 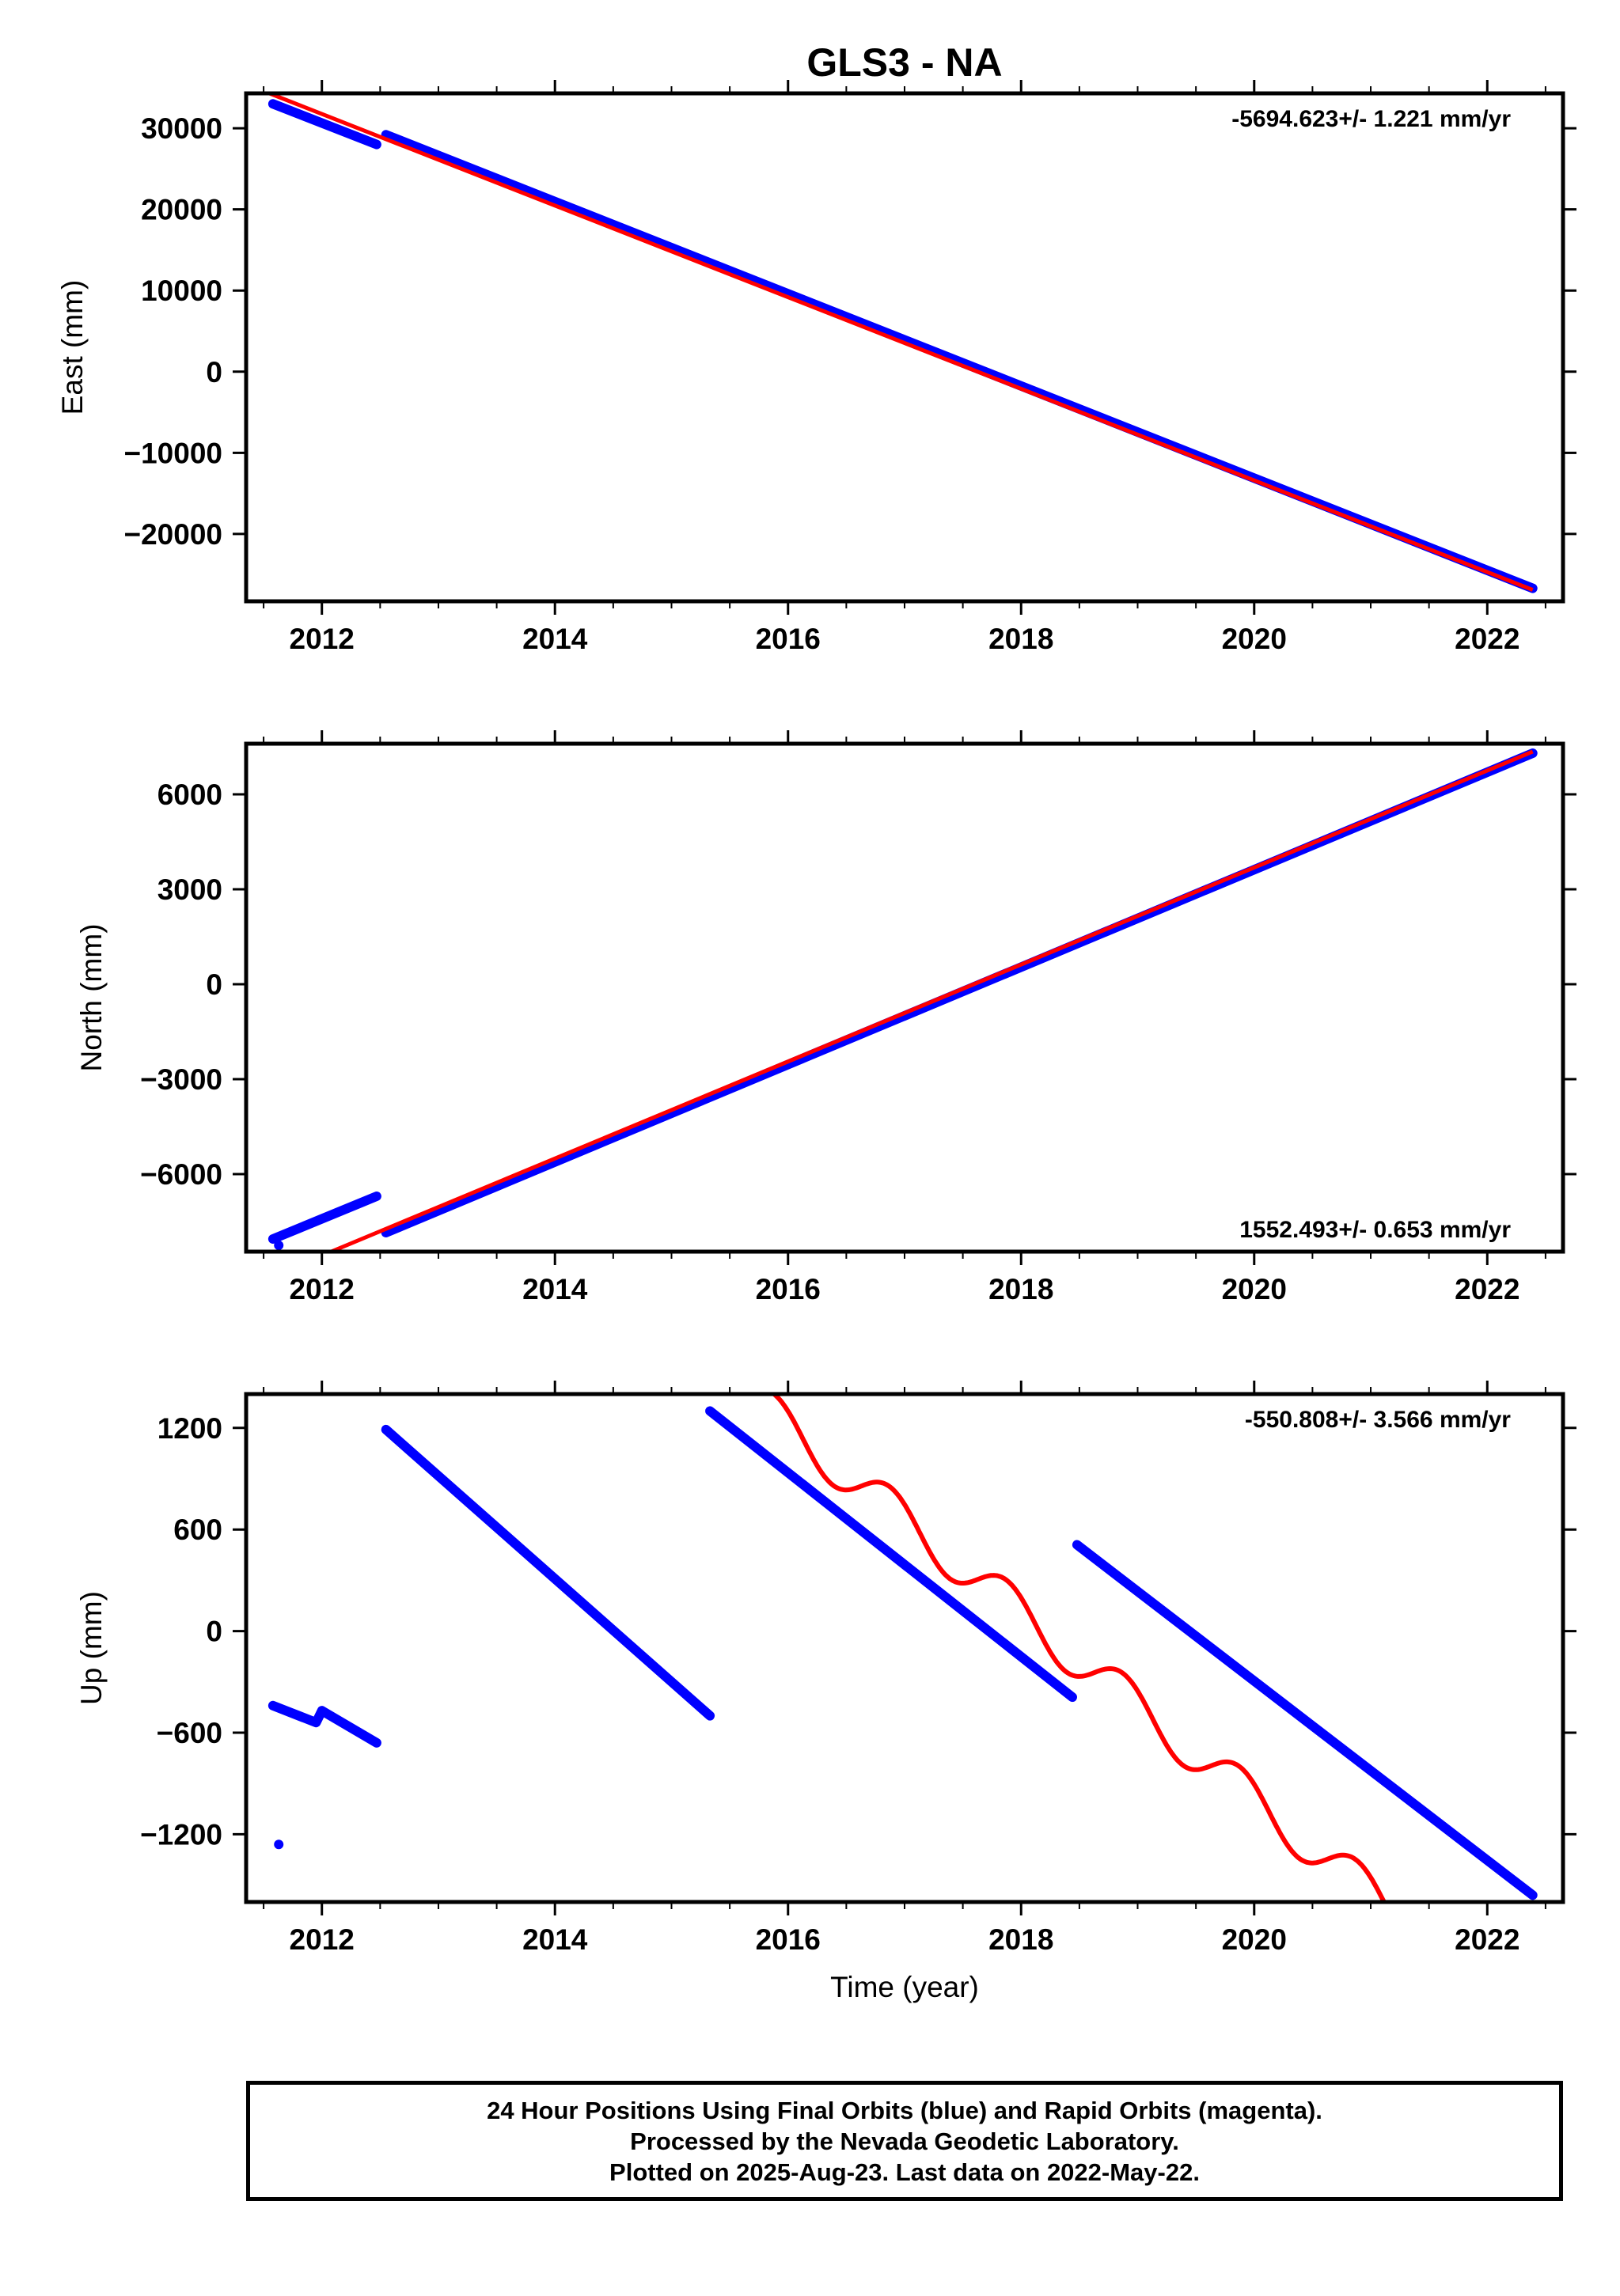 What do you see at coordinates (91, 1648) in the screenshot?
I see `up-ylabel: Up (mm)` at bounding box center [91, 1648].